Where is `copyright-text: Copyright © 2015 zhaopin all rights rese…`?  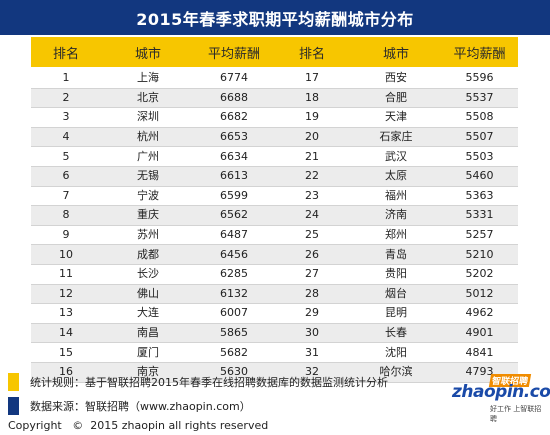 copyright-text: Copyright © 2015 zhaopin all rights rese… is located at coordinates (138, 425).